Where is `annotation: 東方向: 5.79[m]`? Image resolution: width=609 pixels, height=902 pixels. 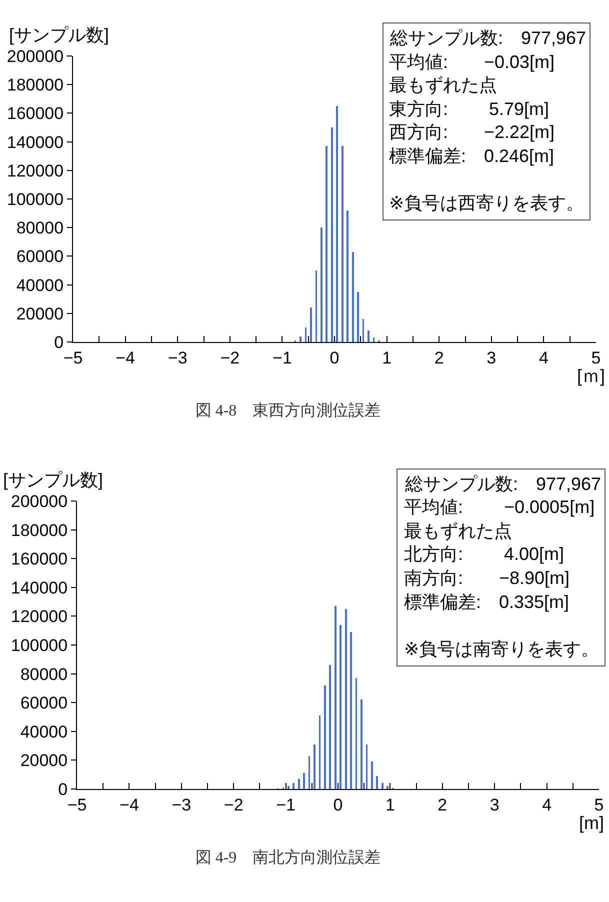 annotation: 東方向: 5.79[m] is located at coordinates (469, 109).